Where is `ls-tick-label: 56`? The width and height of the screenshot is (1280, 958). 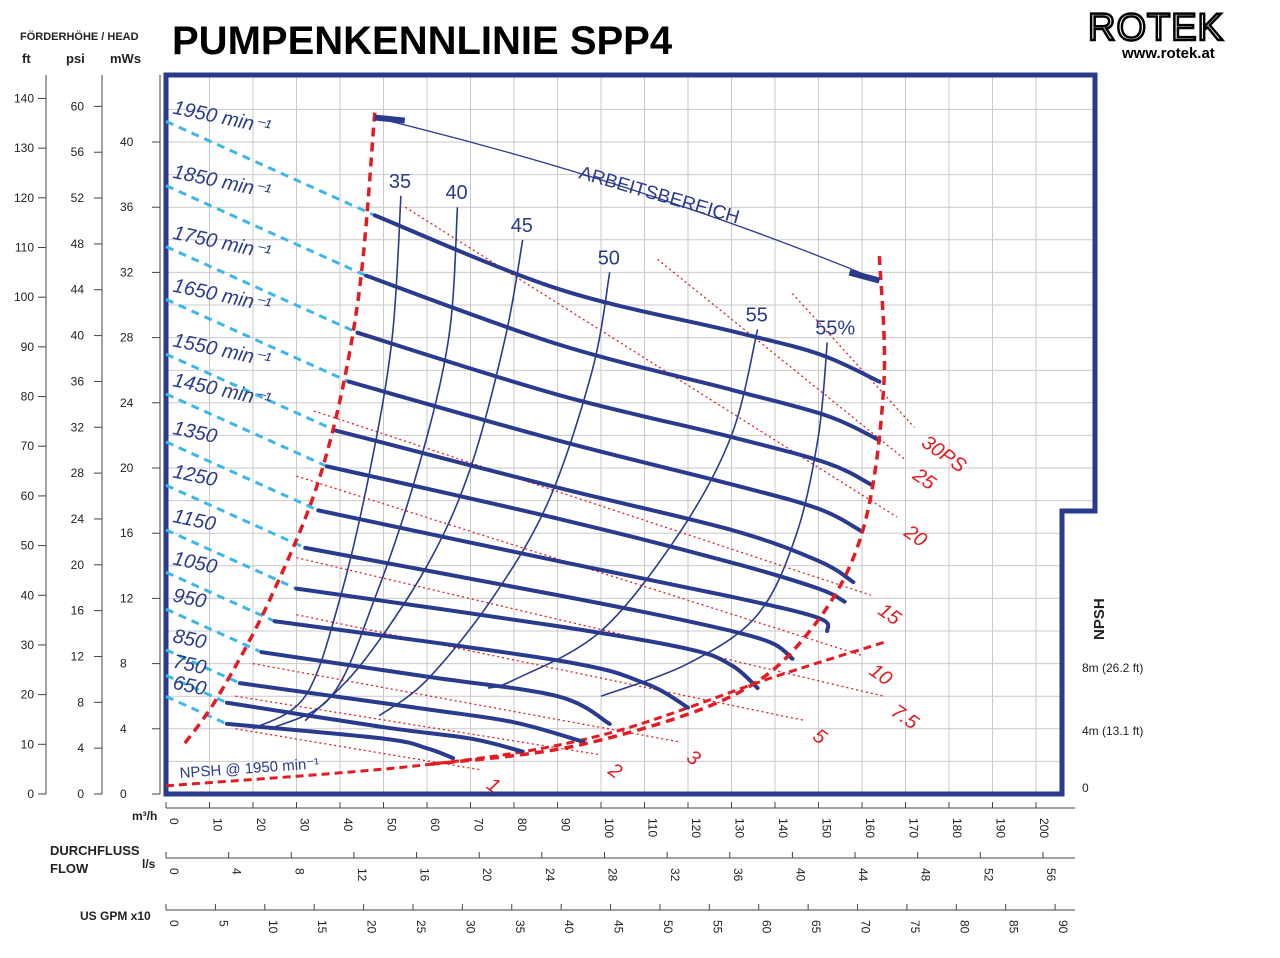
ls-tick-label: 56 is located at coordinates (1051, 875).